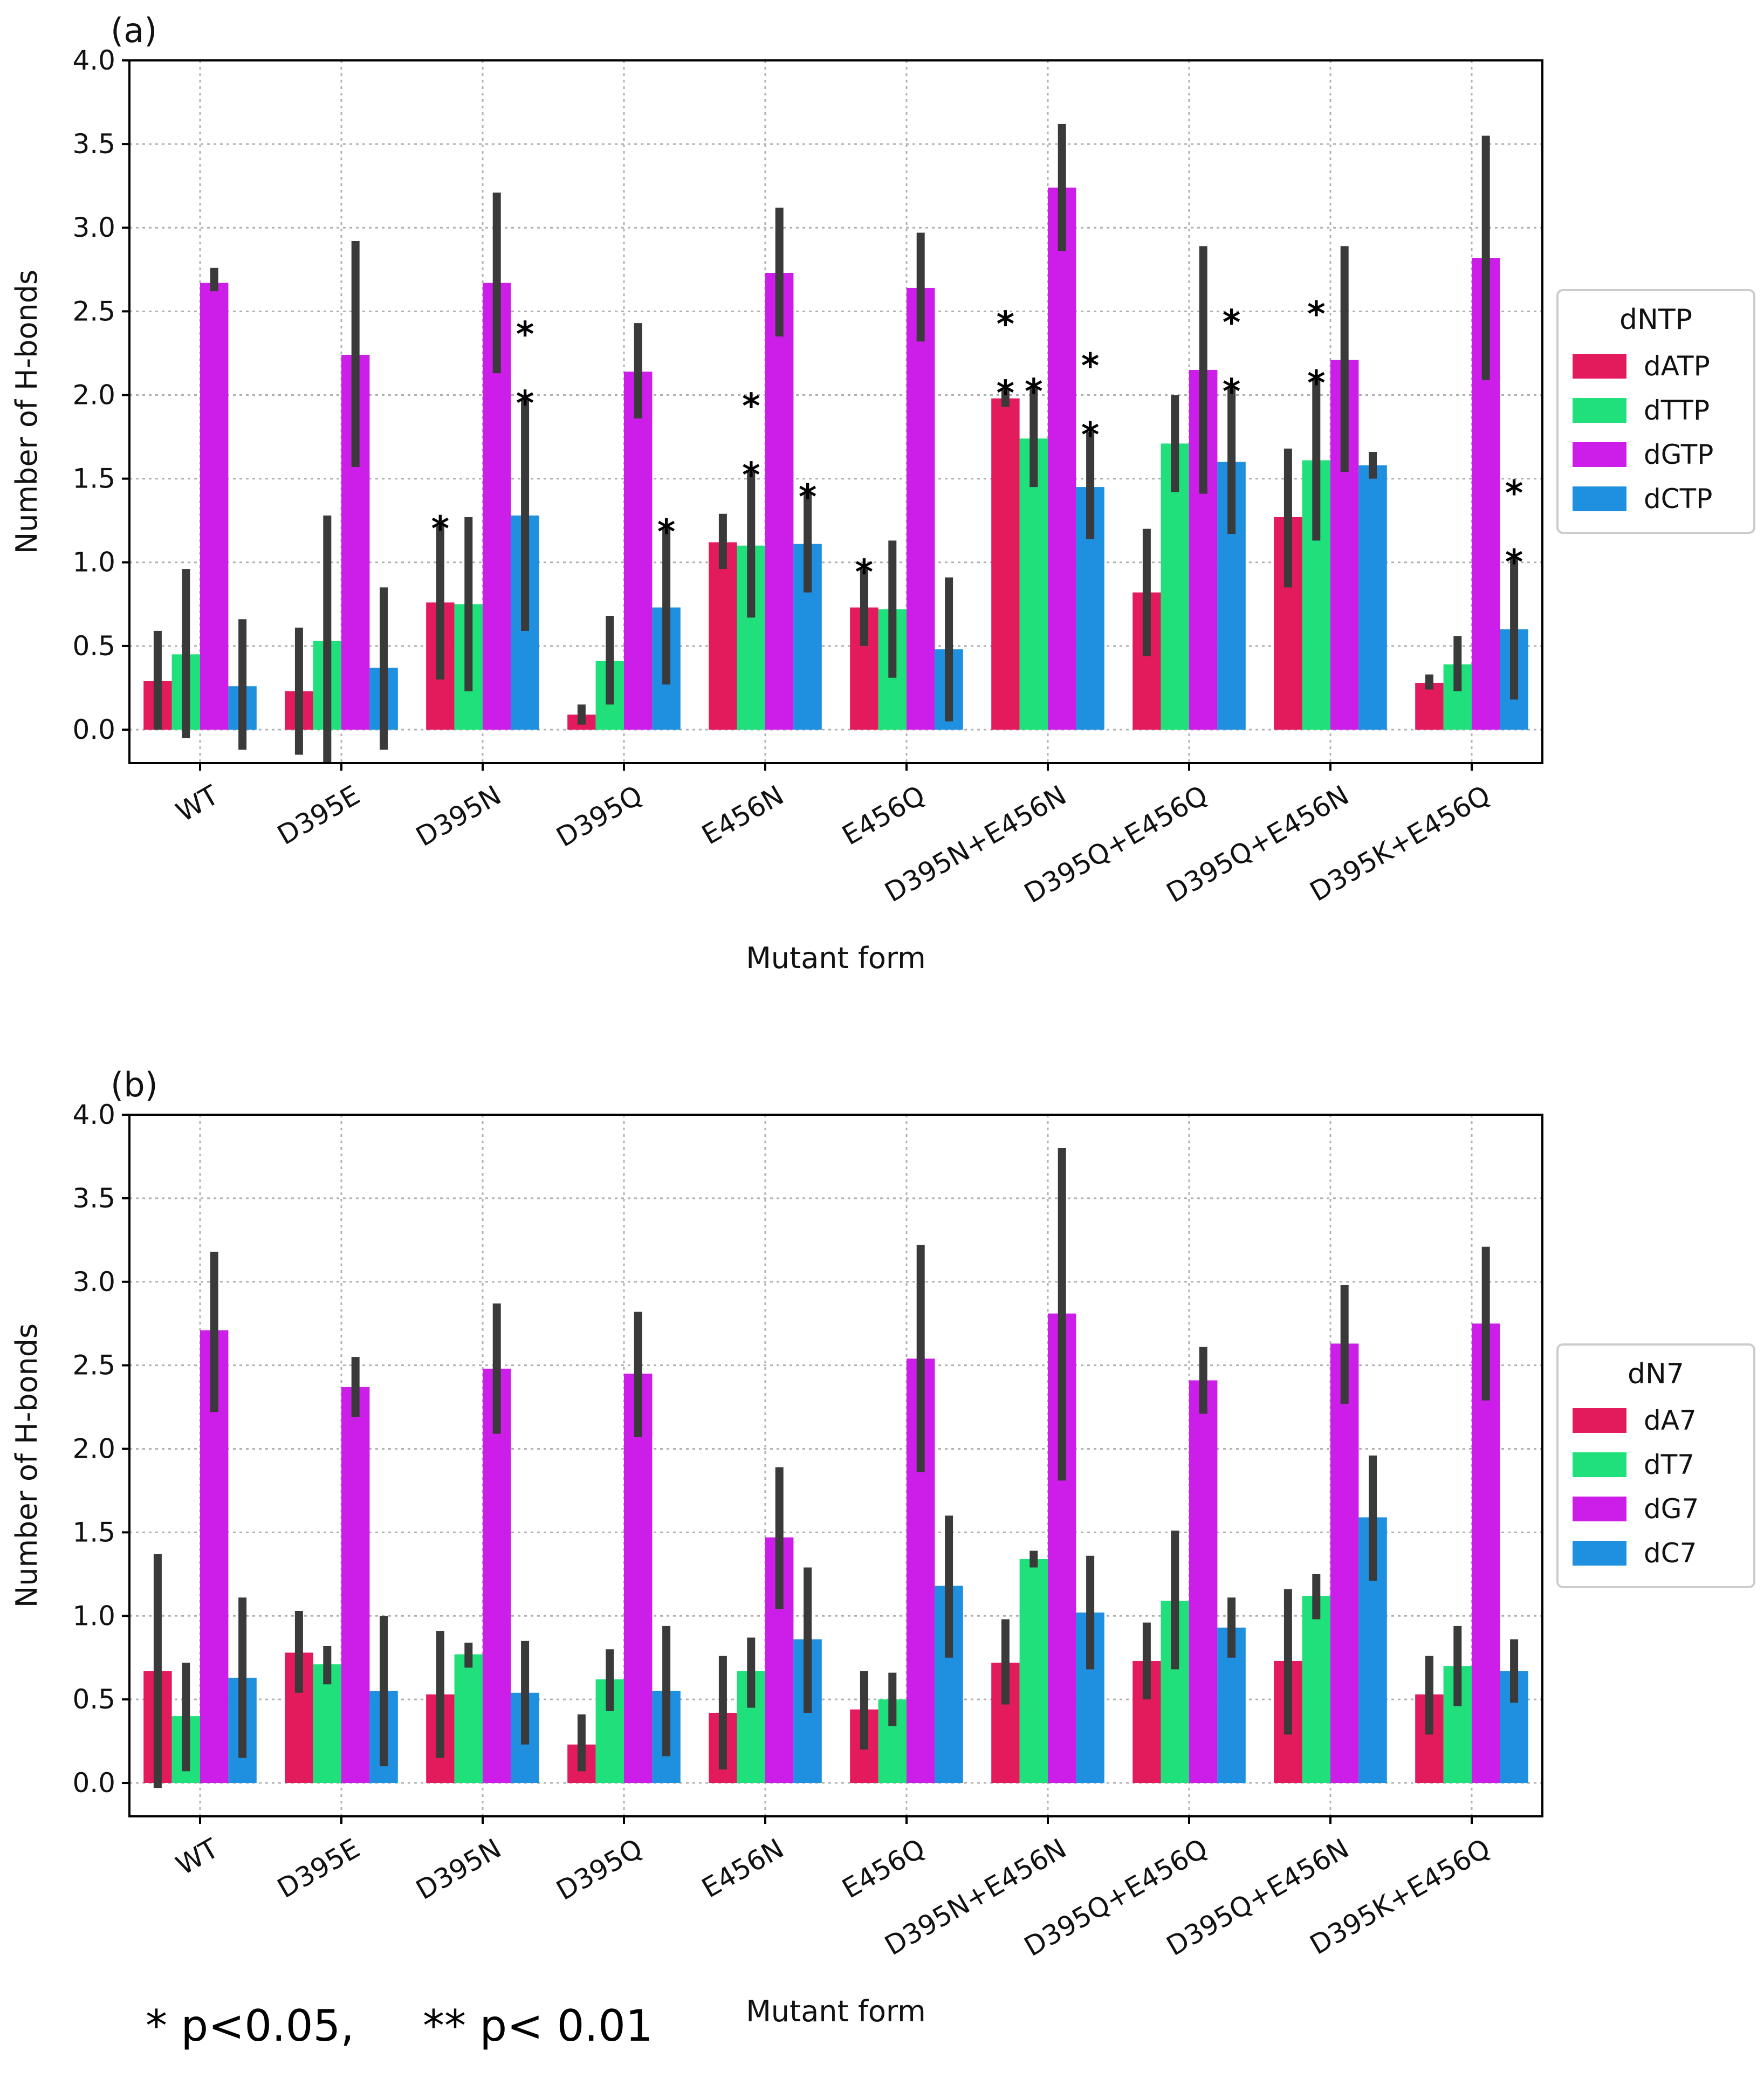 The width and height of the screenshot is (1764, 2086). I want to click on bar-dTTP-D395N+E456N, so click(1033, 584).